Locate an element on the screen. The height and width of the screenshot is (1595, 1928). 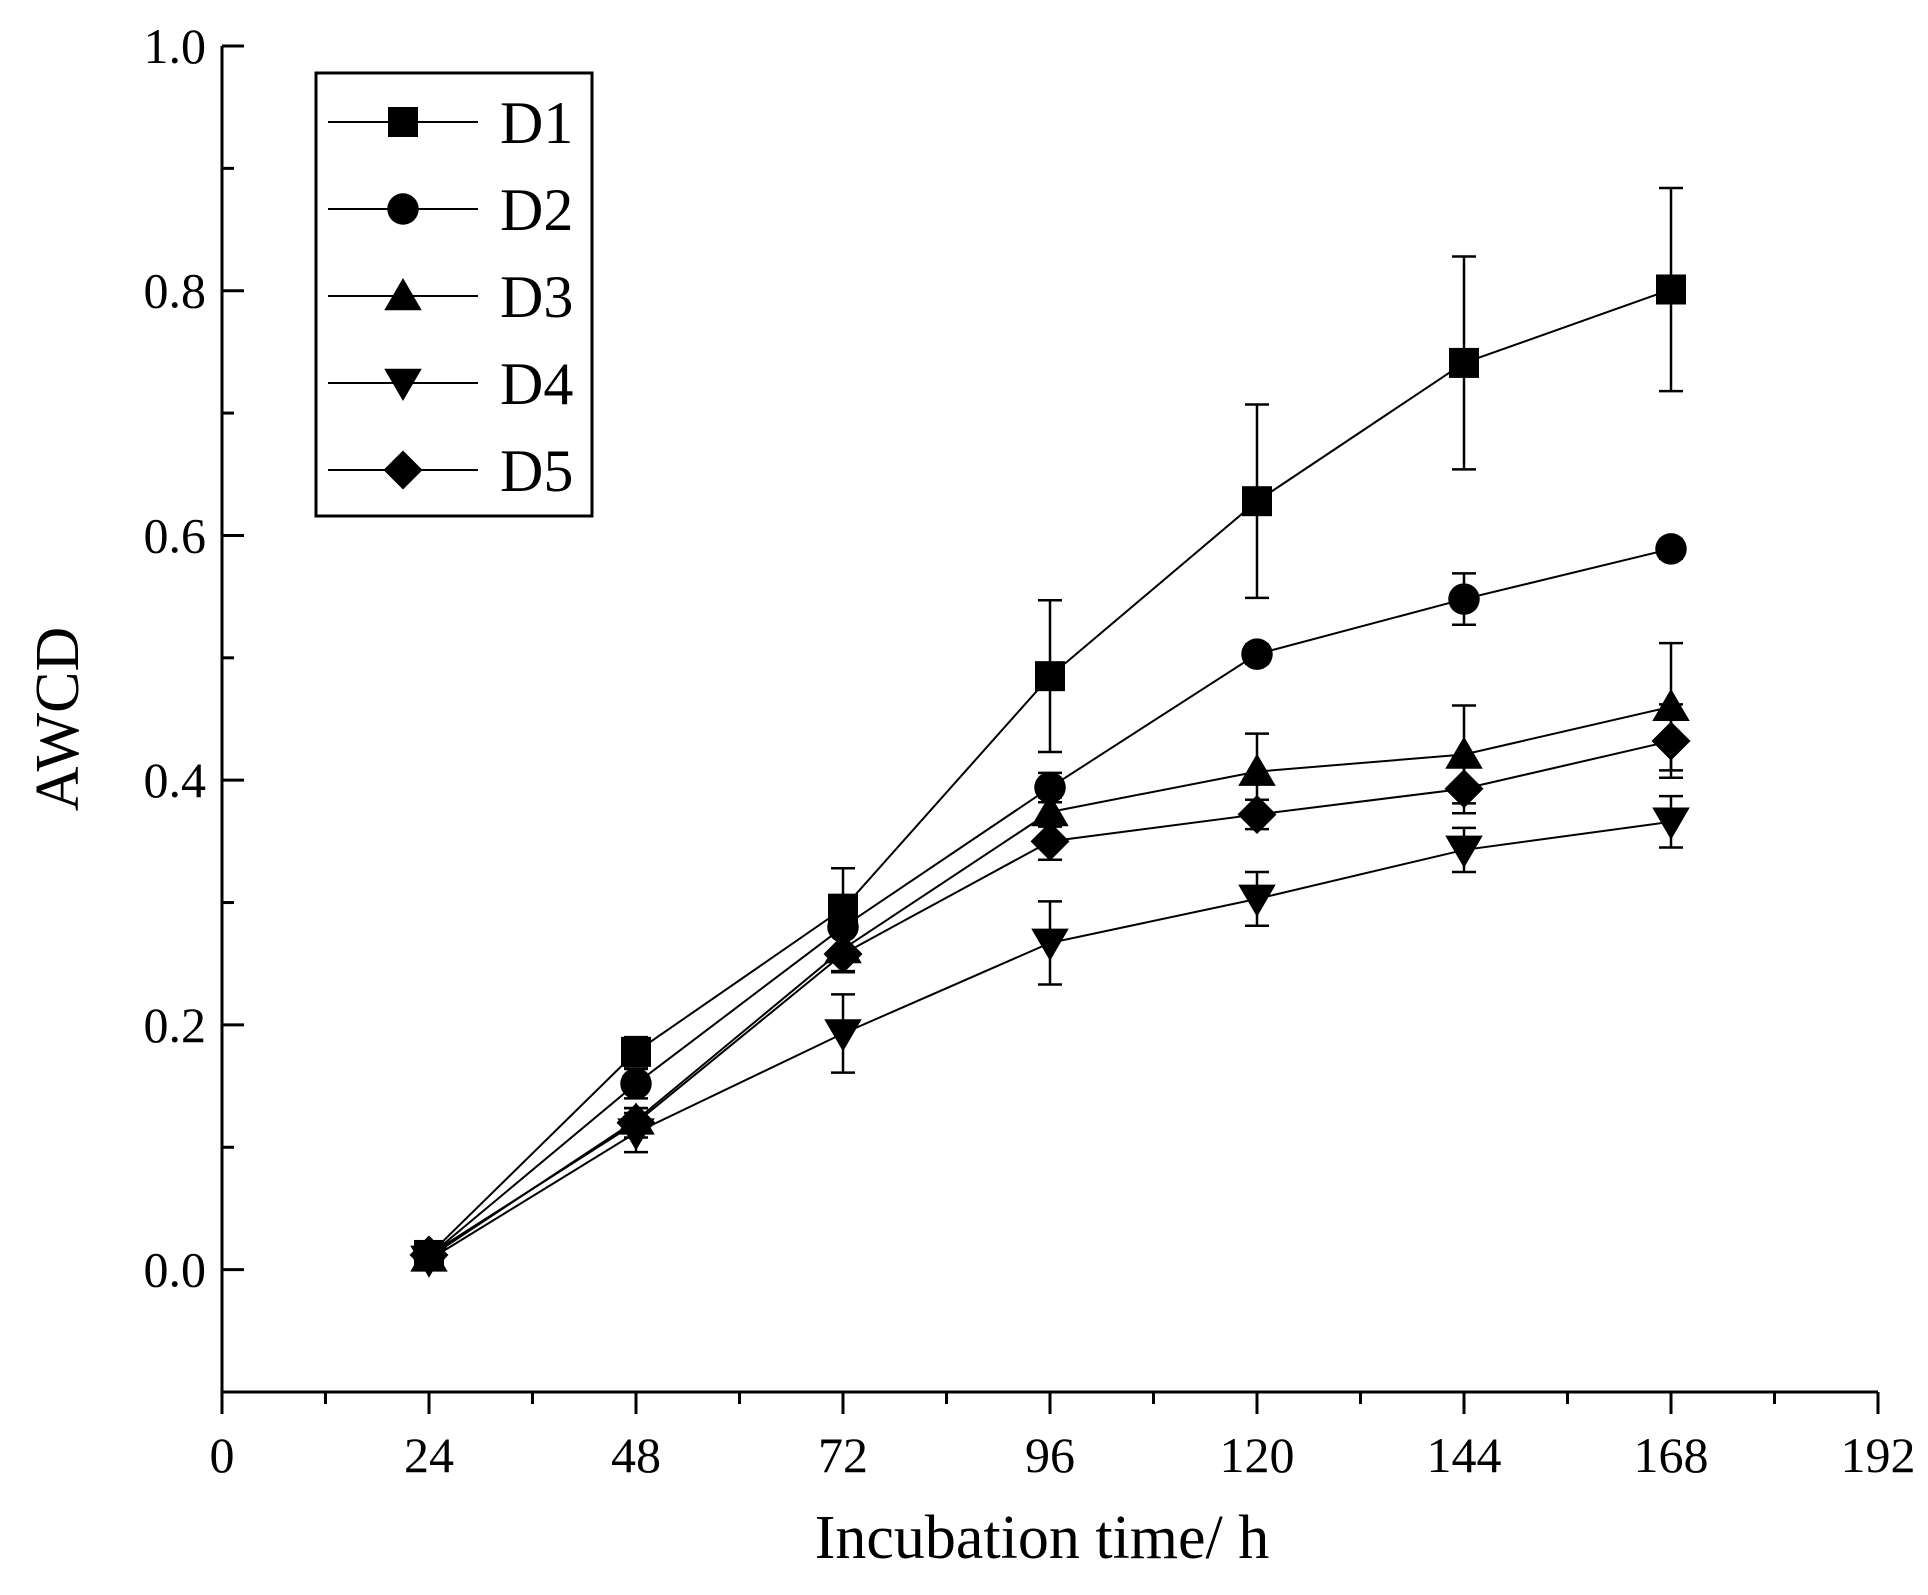
legend-label-d1: D1 is located at coordinates (536, 123).